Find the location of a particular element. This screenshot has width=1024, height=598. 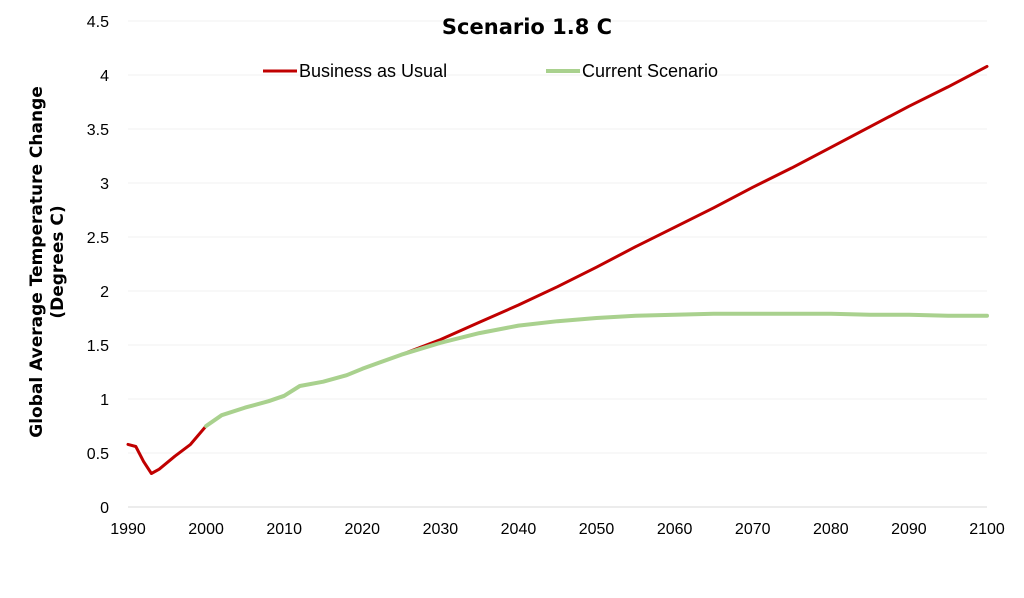

y-tick-label: 3 is located at coordinates (104, 184).